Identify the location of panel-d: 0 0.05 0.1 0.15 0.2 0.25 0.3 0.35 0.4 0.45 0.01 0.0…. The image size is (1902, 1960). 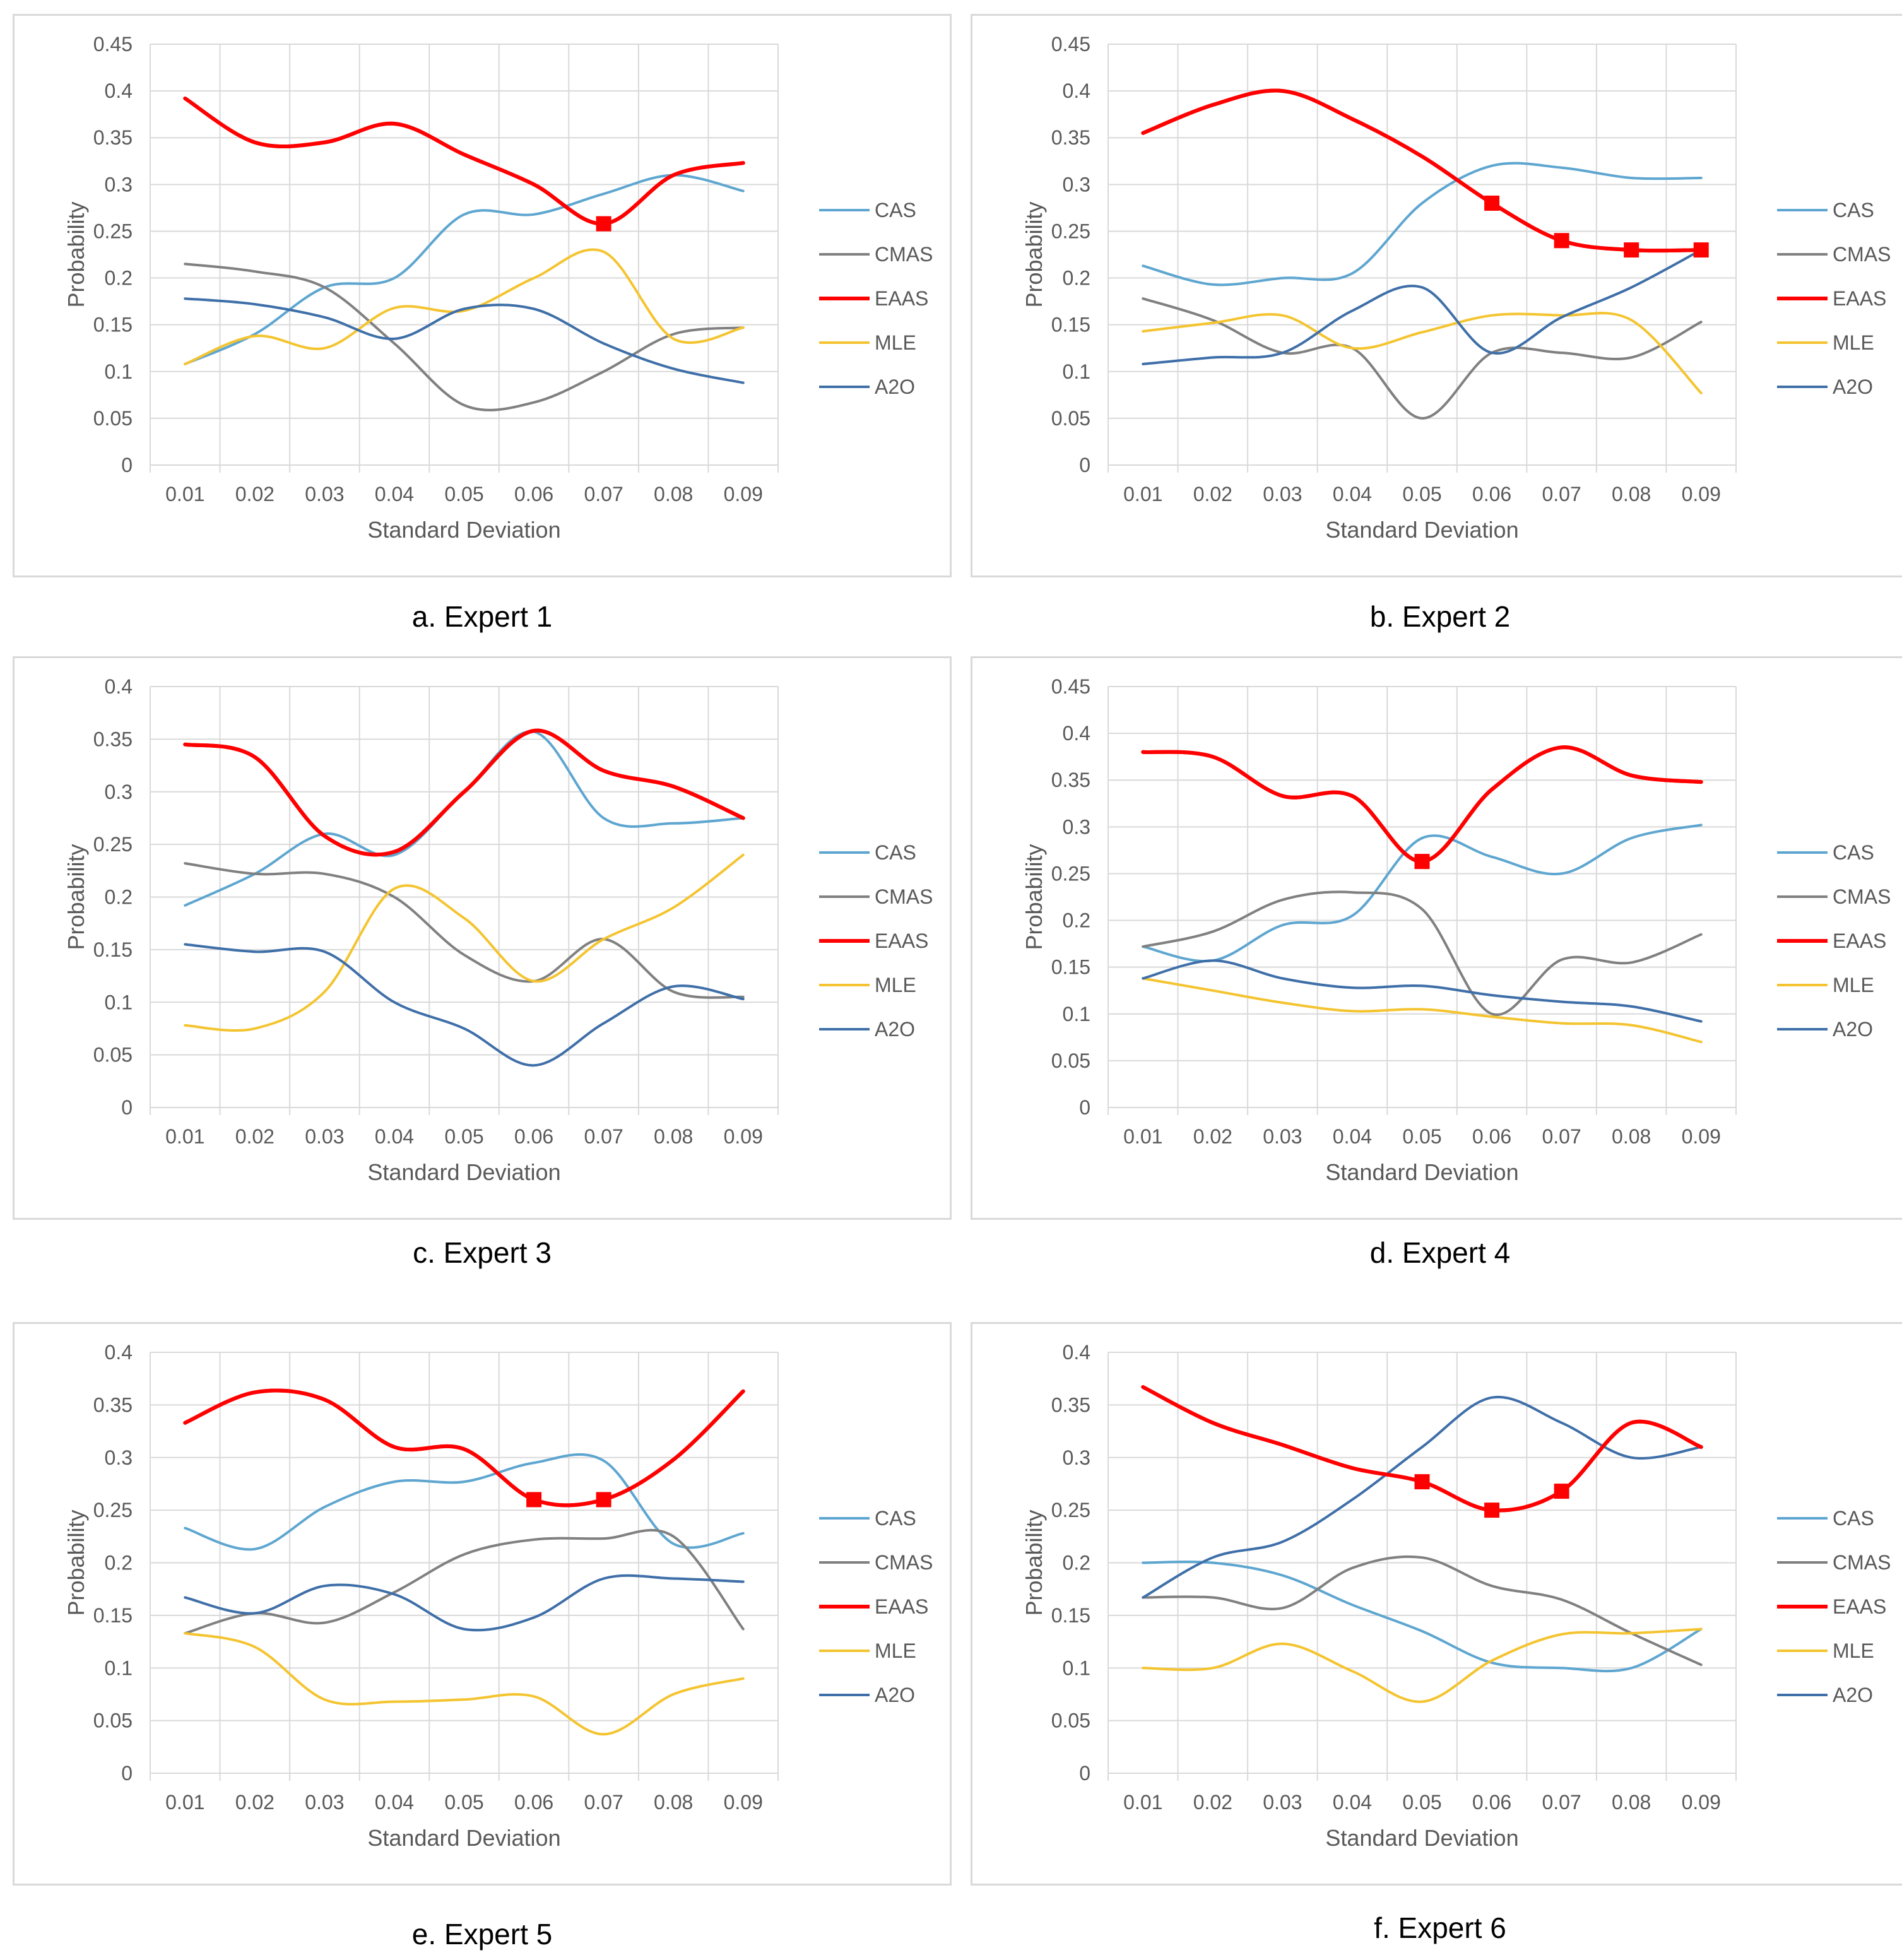
(1436, 938).